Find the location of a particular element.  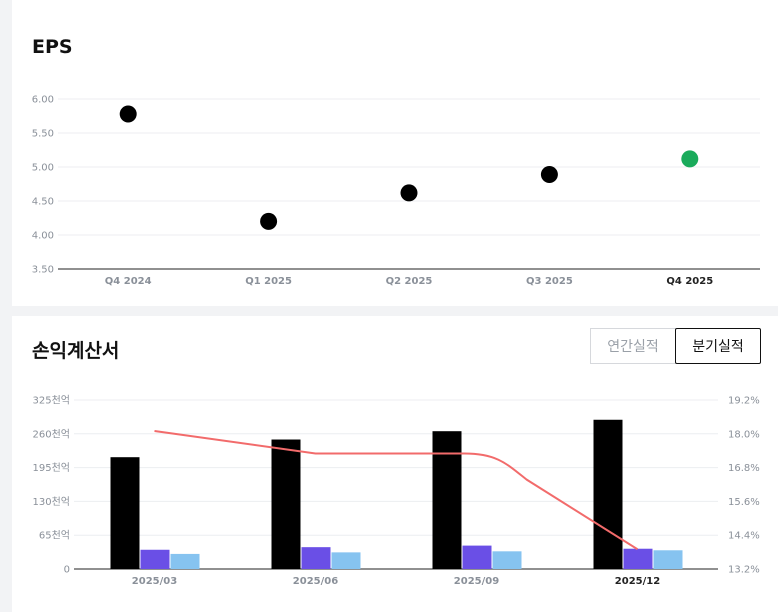

income-x-tick-label: 2025/03 is located at coordinates (154, 581).